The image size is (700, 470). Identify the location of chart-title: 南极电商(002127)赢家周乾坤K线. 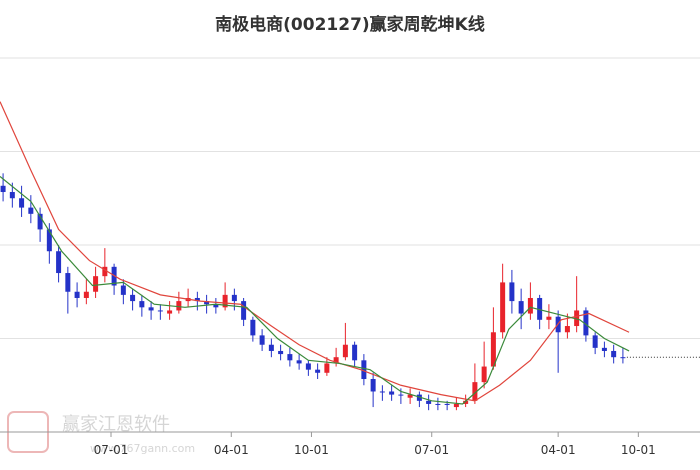
(350, 24).